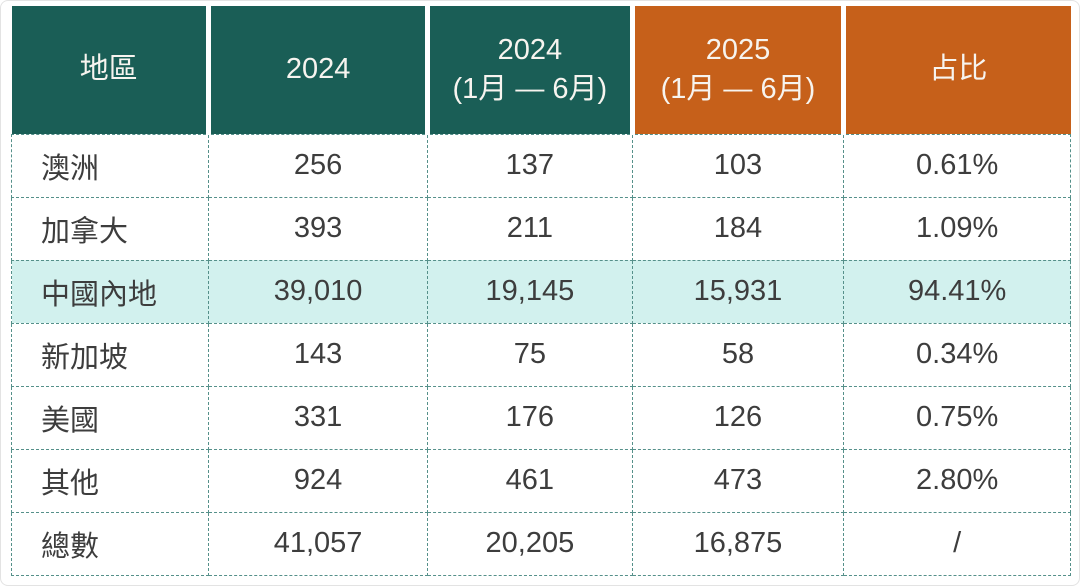 The width and height of the screenshot is (1080, 586). What do you see at coordinates (738, 165) in the screenshot?
I see `value-cell: 103` at bounding box center [738, 165].